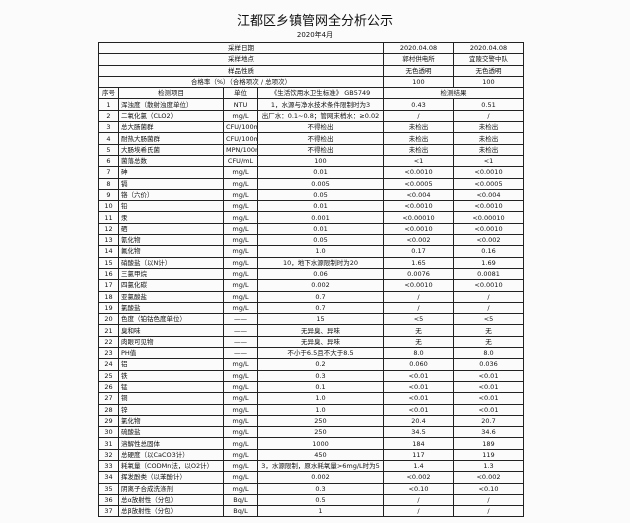 The width and height of the screenshot is (630, 523). I want to click on table-row: 30 硫酸盐 mg/L 250 34.5 34.6, so click(311, 432).